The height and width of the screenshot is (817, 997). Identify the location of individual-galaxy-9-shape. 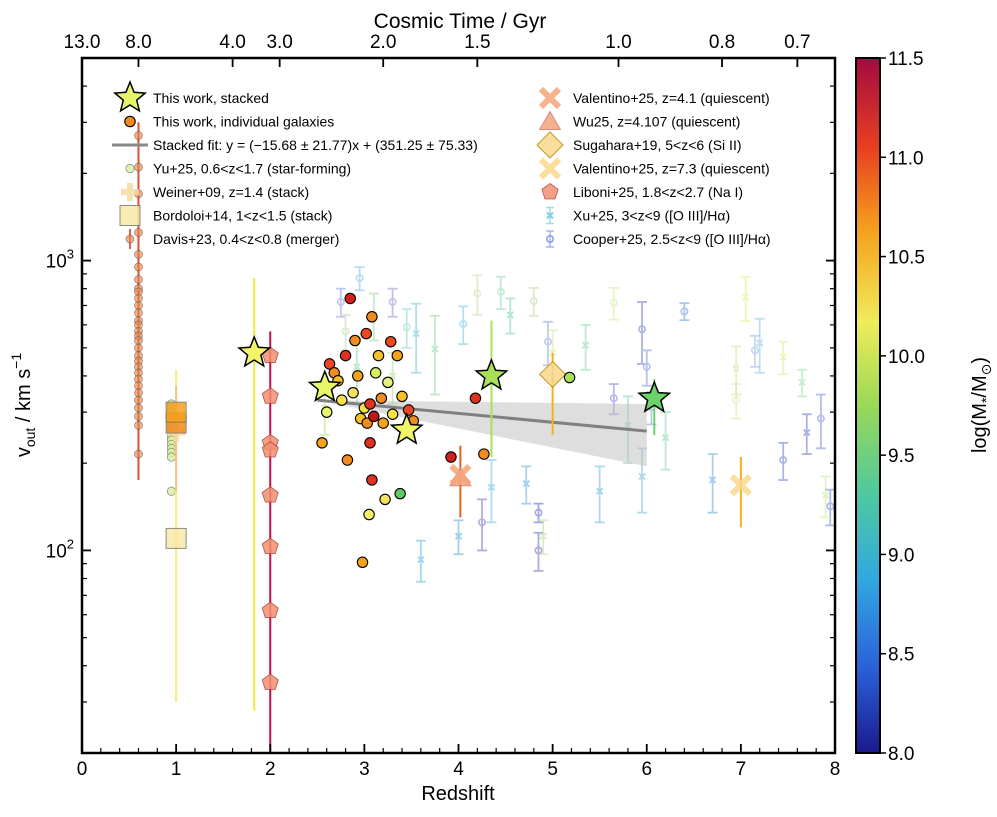
(353, 392).